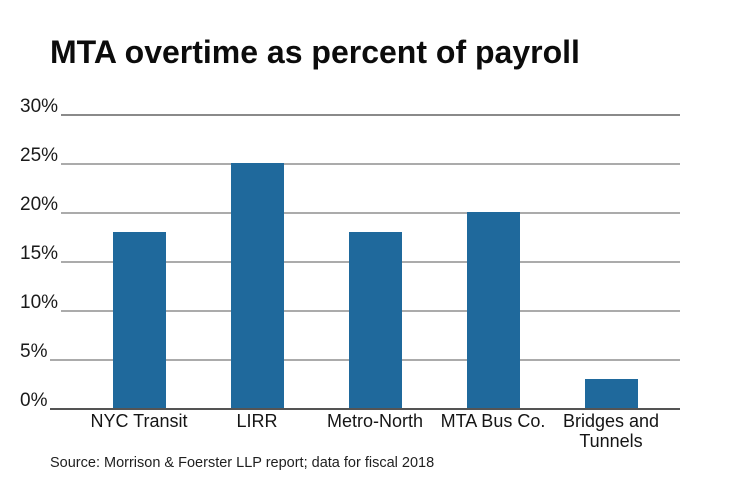 Image resolution: width=740 pixels, height=482 pixels. What do you see at coordinates (493, 421) in the screenshot?
I see `x-axis-category-label: MTA Bus Co.` at bounding box center [493, 421].